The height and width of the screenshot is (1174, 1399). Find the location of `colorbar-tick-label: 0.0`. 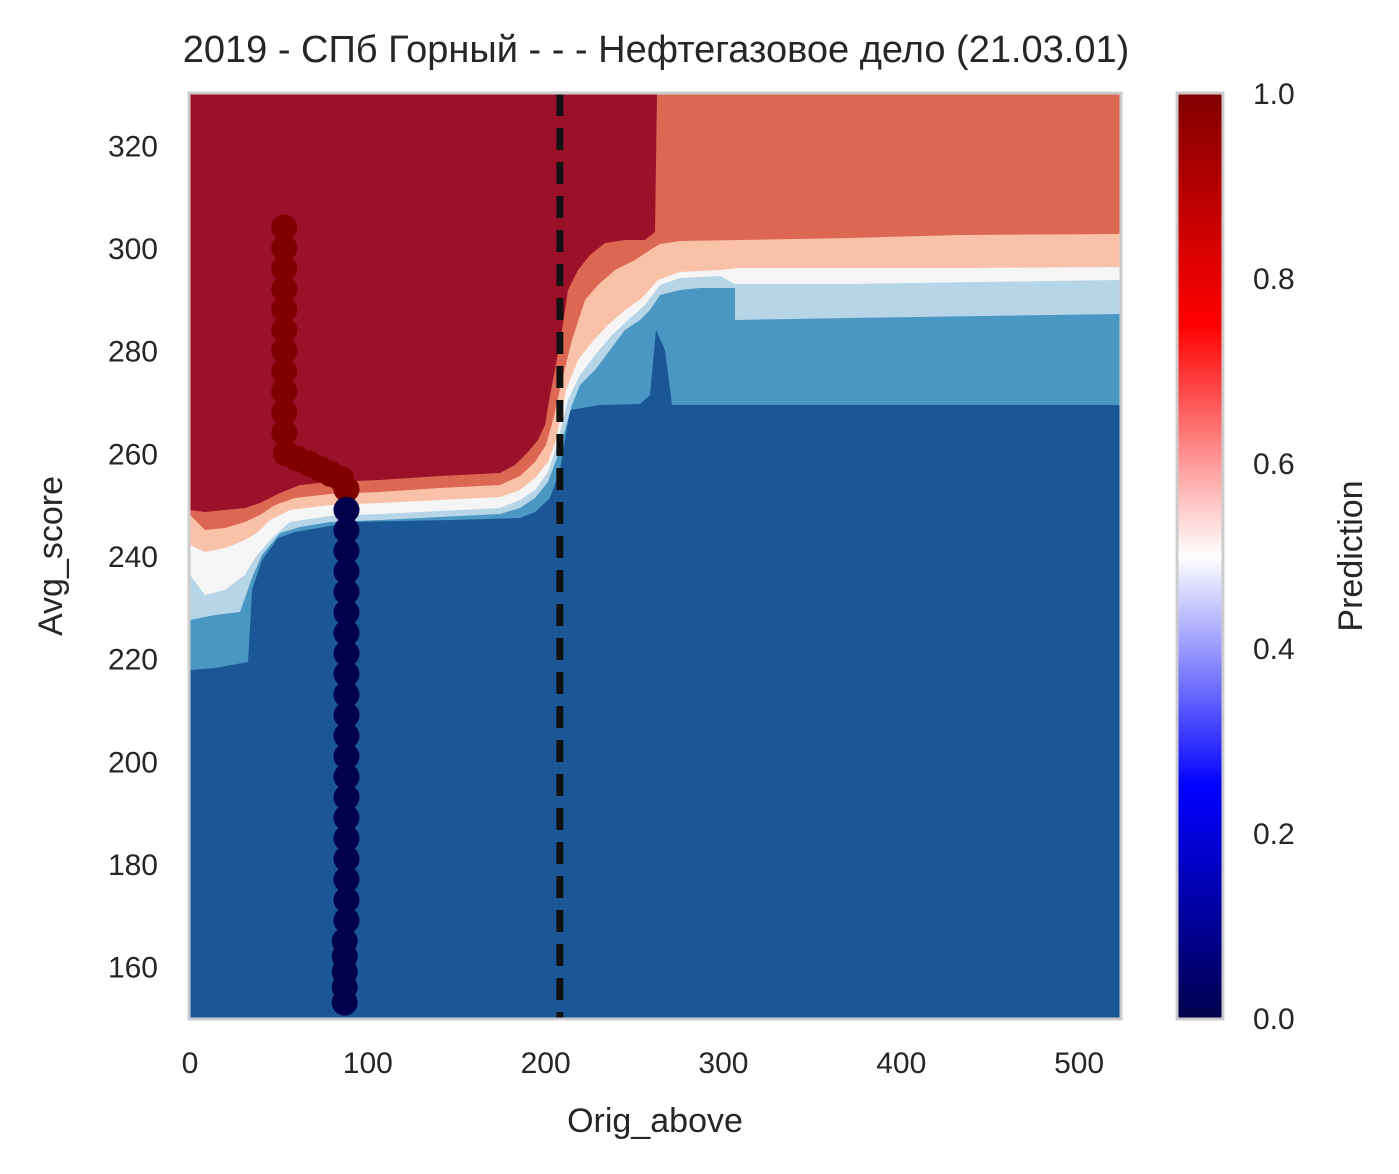

colorbar-tick-label: 0.0 is located at coordinates (1274, 1019).